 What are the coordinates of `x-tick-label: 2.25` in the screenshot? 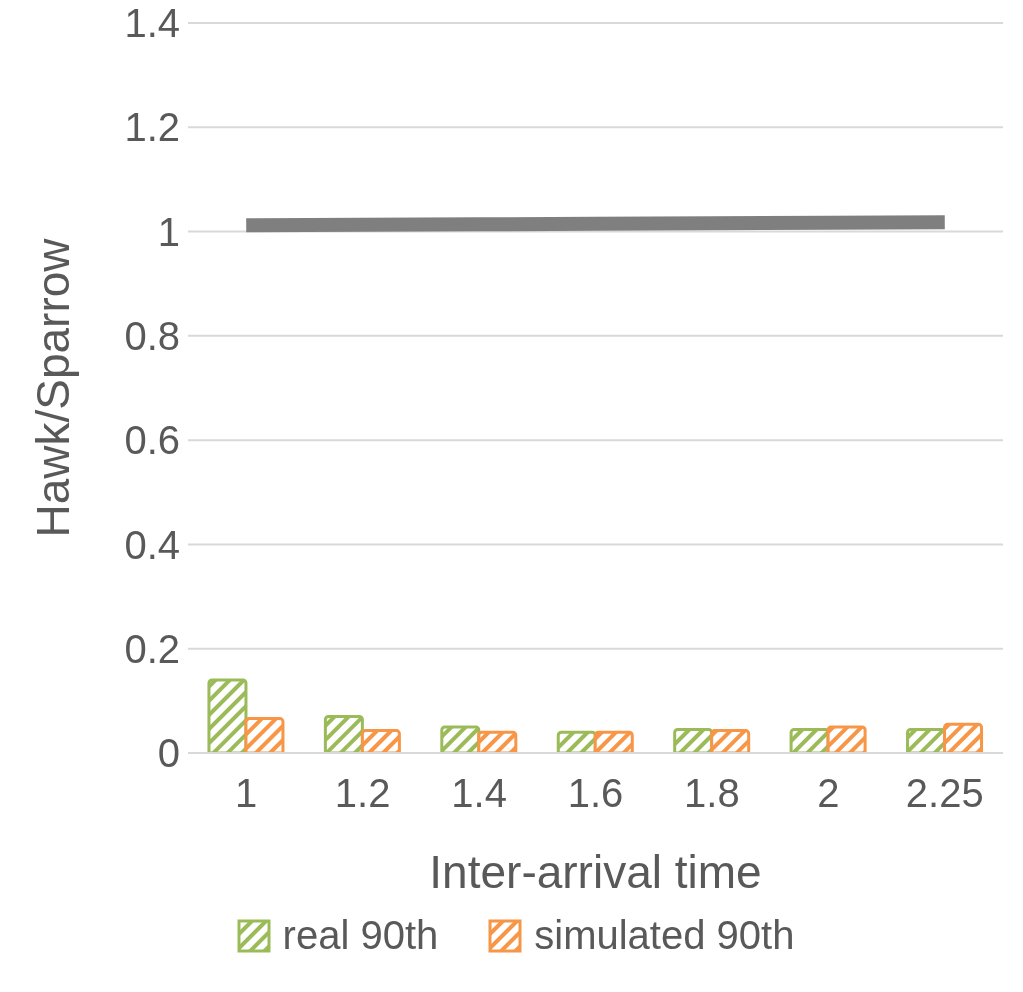 It's located at (944, 793).